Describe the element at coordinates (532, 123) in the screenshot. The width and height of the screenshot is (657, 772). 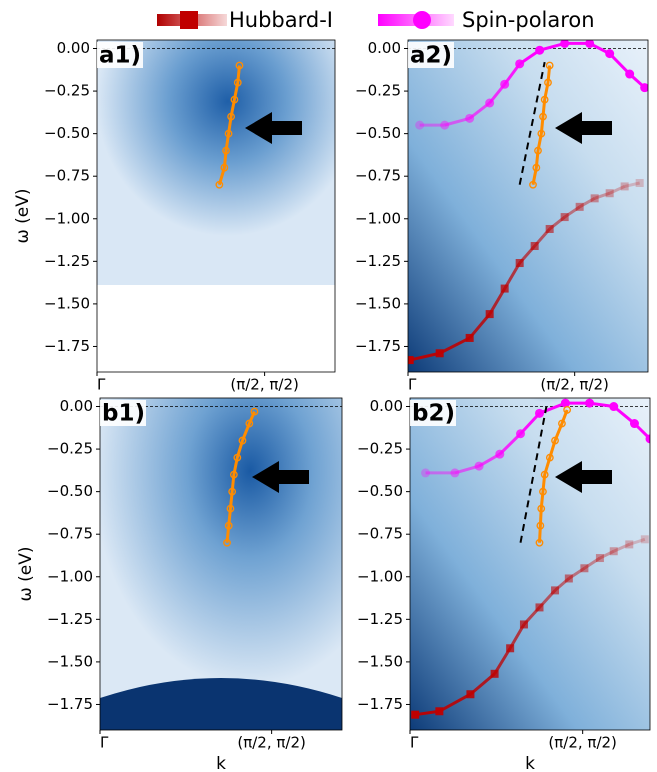
I see `guide-line` at that location.